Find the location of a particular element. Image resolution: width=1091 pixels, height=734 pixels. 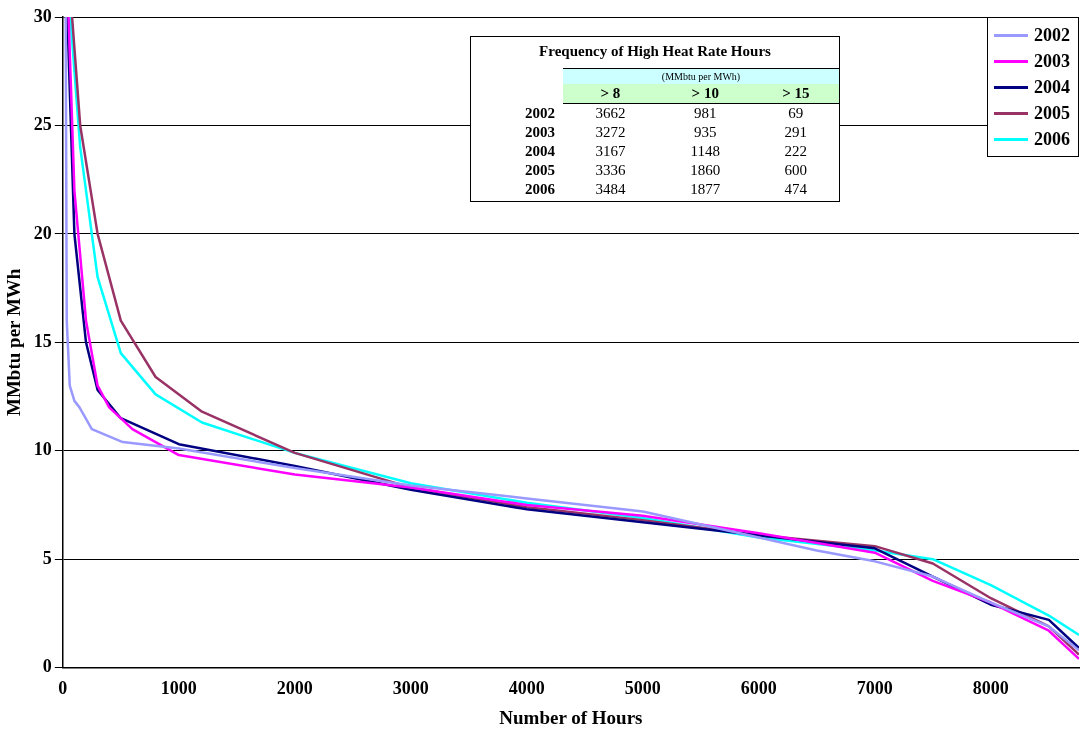

legend-label: 2006 is located at coordinates (1052, 139).